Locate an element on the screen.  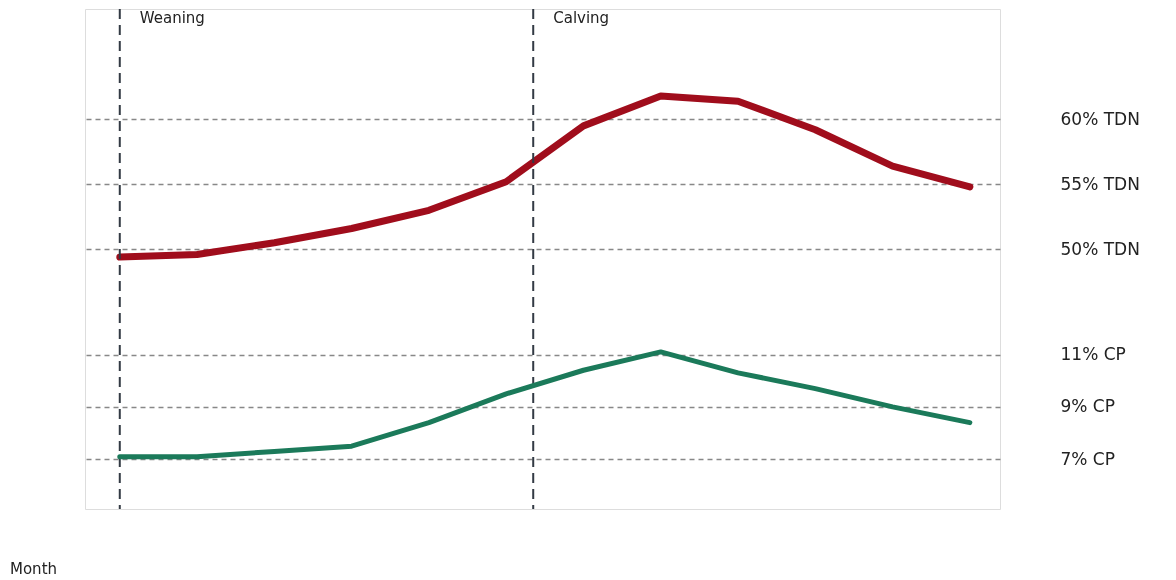
annotation: Calving is located at coordinates (581, 18).